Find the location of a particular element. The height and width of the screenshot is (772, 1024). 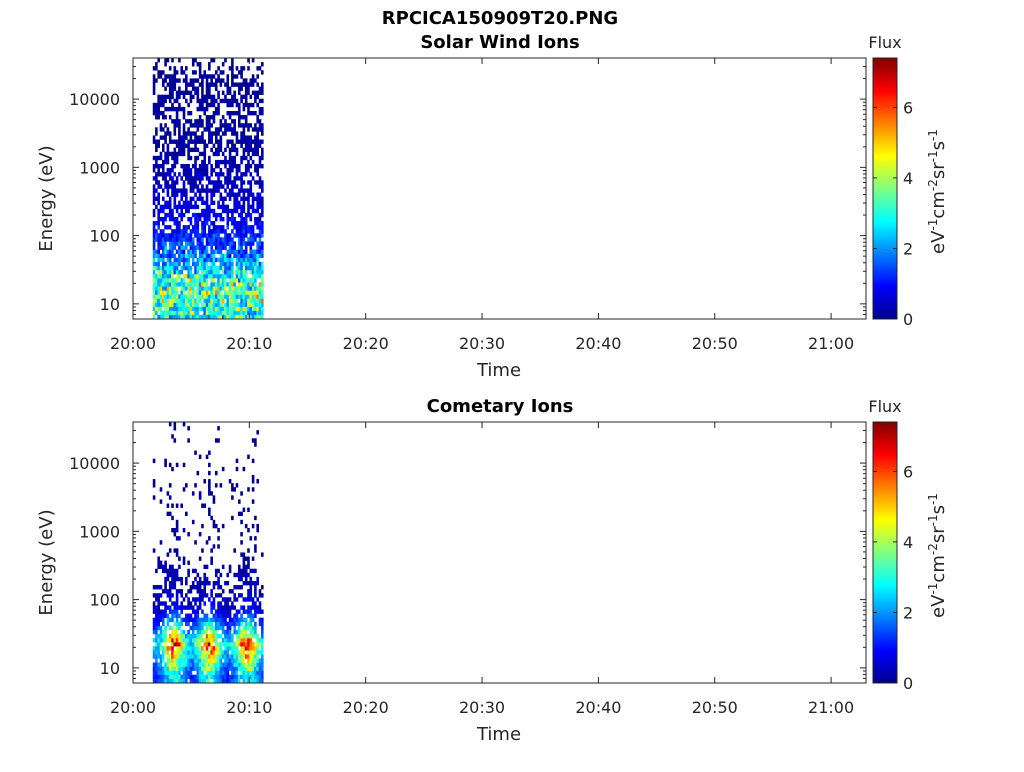

y-tick-label: 10 is located at coordinates (110, 668).